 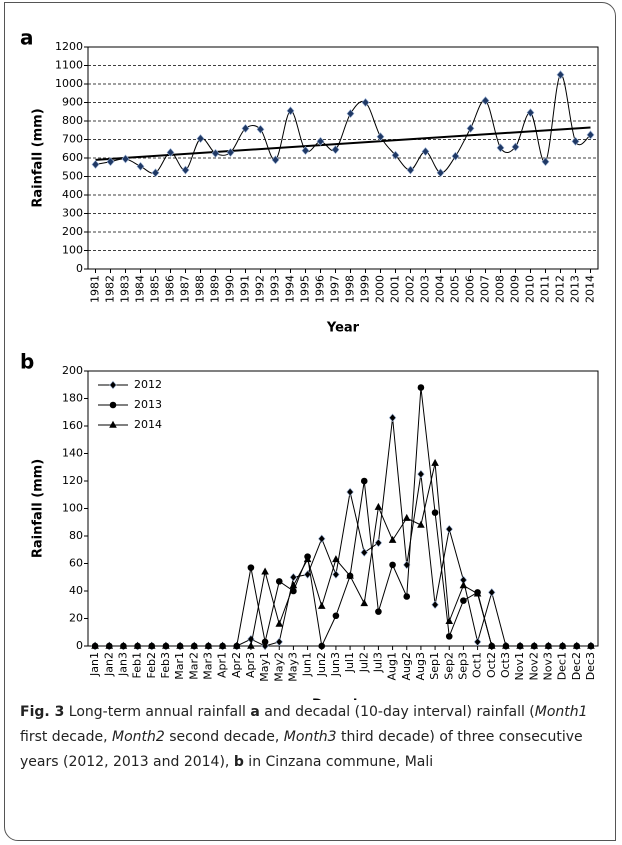 What do you see at coordinates (363, 662) in the screenshot?
I see `x-tick-label: Jul2` at bounding box center [363, 662].